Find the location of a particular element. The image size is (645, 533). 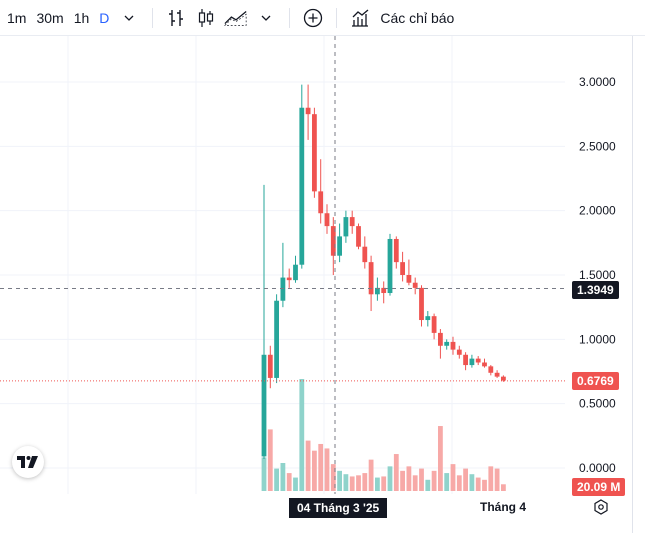

interval-d: D is located at coordinates (104, 17).